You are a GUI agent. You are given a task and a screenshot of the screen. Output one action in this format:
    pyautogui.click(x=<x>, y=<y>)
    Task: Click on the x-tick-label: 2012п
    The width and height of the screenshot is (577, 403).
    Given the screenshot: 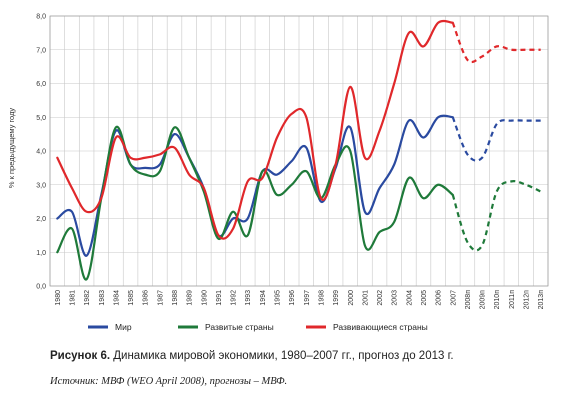 What is the action you would take?
    pyautogui.click(x=527, y=300)
    